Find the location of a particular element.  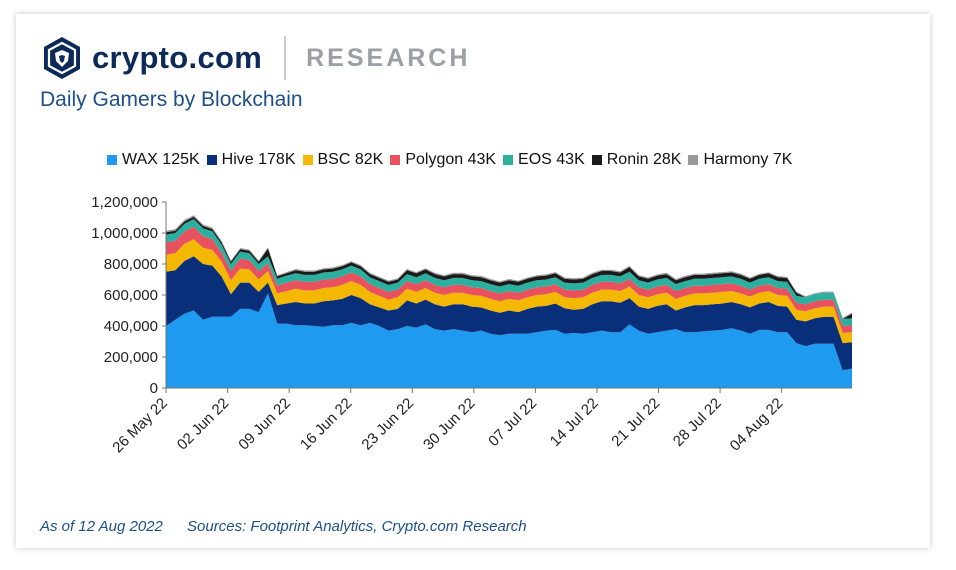

x-tick-label: 04 Aug 22 is located at coordinates (757, 425).